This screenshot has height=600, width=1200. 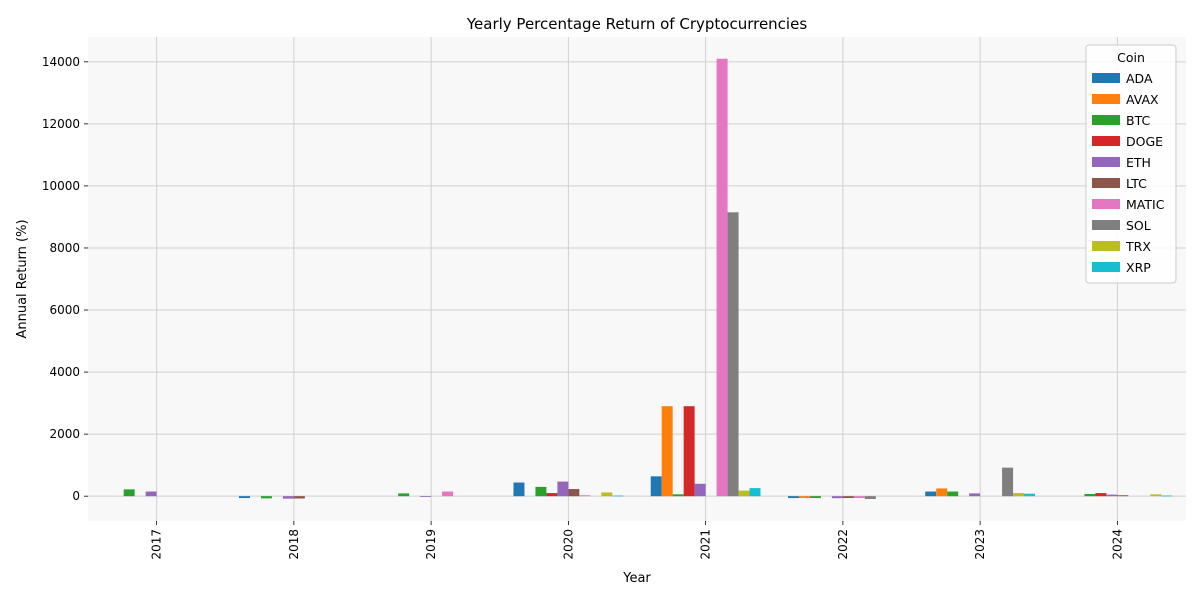 What do you see at coordinates (1138, 162) in the screenshot?
I see `legend-label: ETH` at bounding box center [1138, 162].